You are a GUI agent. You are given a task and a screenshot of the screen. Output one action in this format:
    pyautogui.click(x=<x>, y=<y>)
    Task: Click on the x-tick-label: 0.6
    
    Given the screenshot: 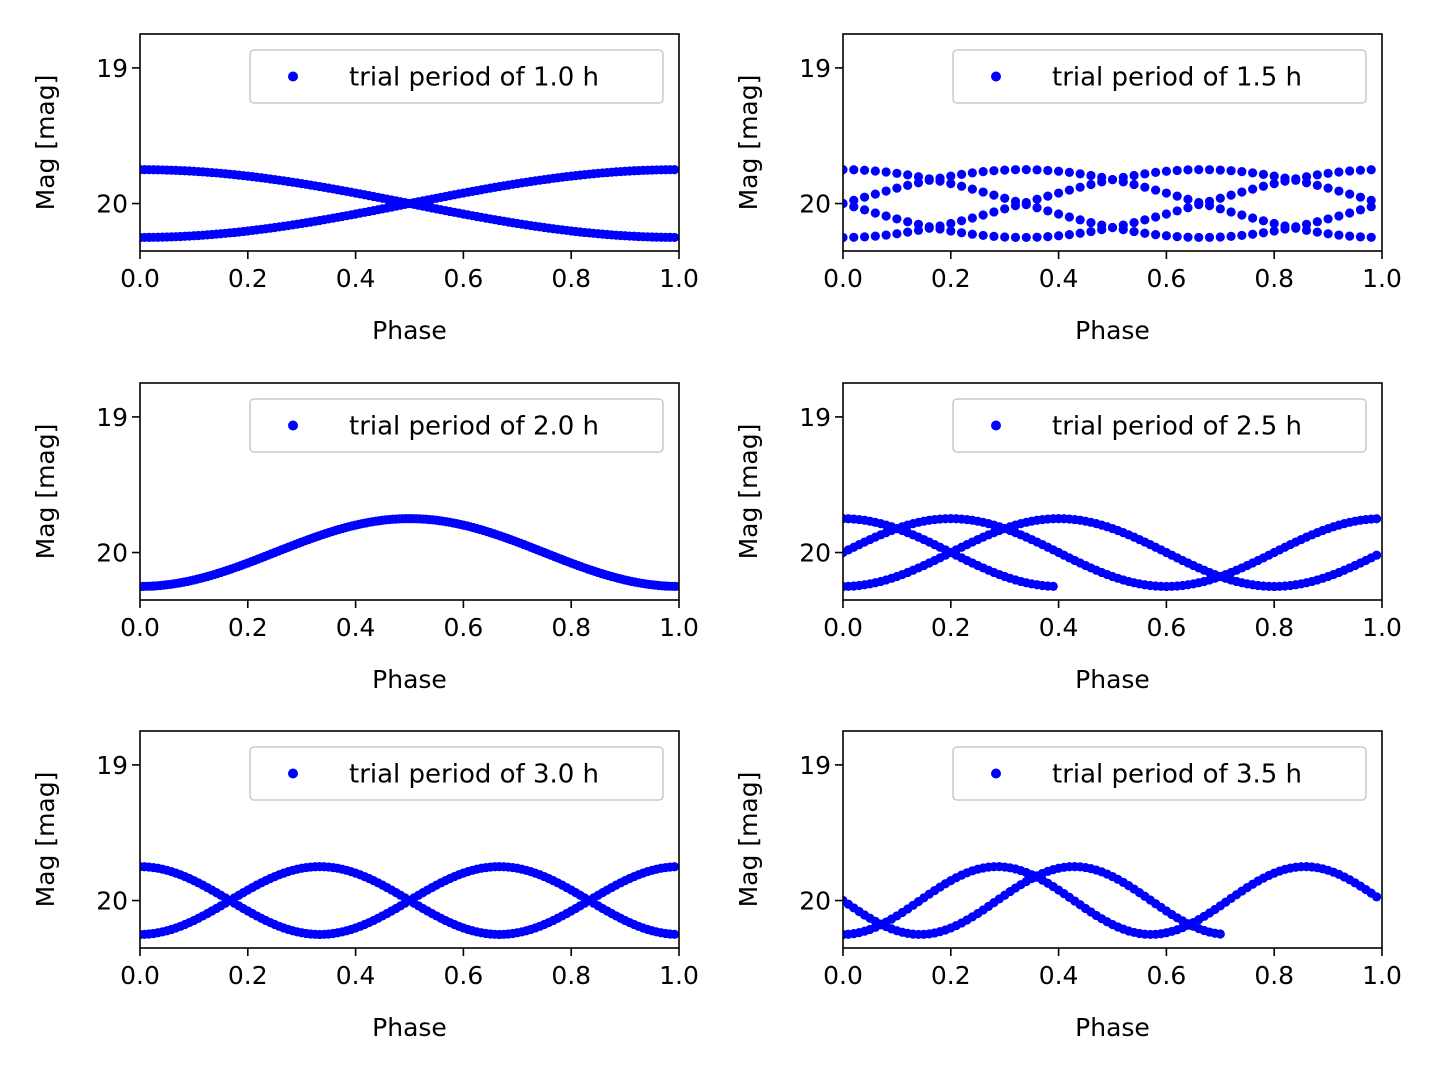 What is the action you would take?
    pyautogui.click(x=464, y=975)
    